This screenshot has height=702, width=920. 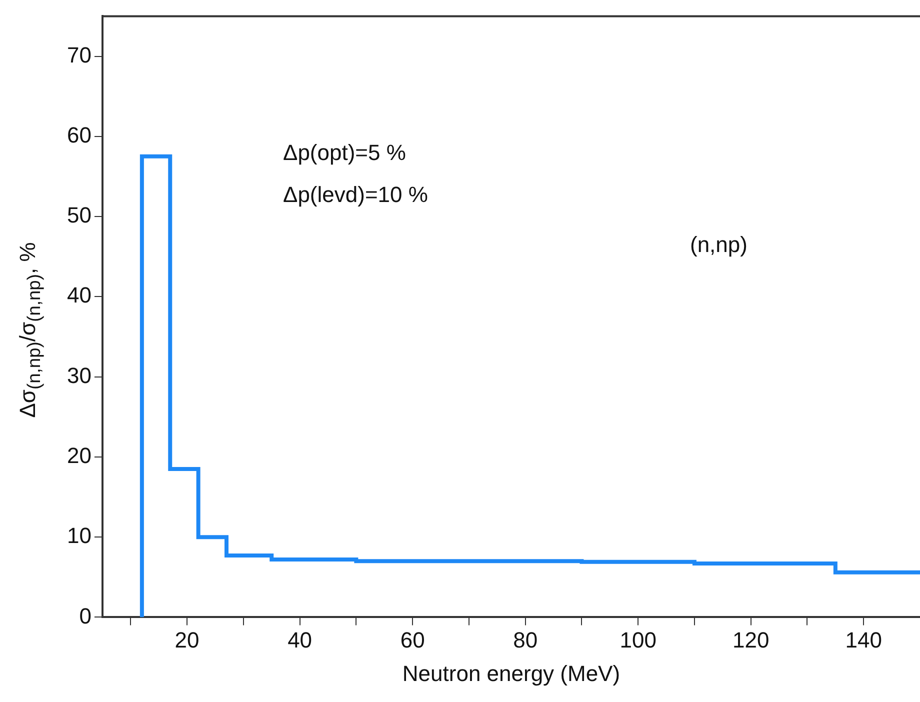 I want to click on x-tick-label: 120, so click(x=751, y=639).